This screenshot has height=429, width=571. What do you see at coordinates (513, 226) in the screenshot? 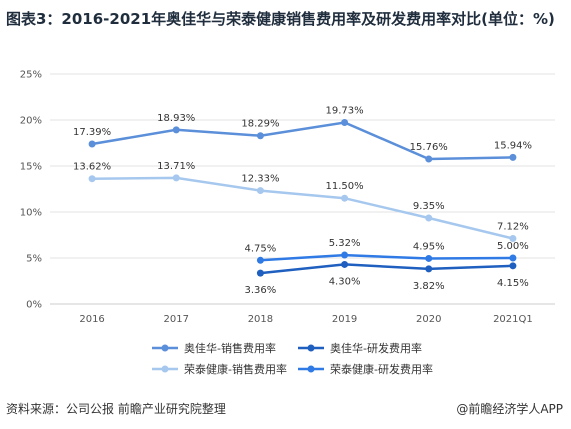
I see `data-label: 7.12%` at bounding box center [513, 226].